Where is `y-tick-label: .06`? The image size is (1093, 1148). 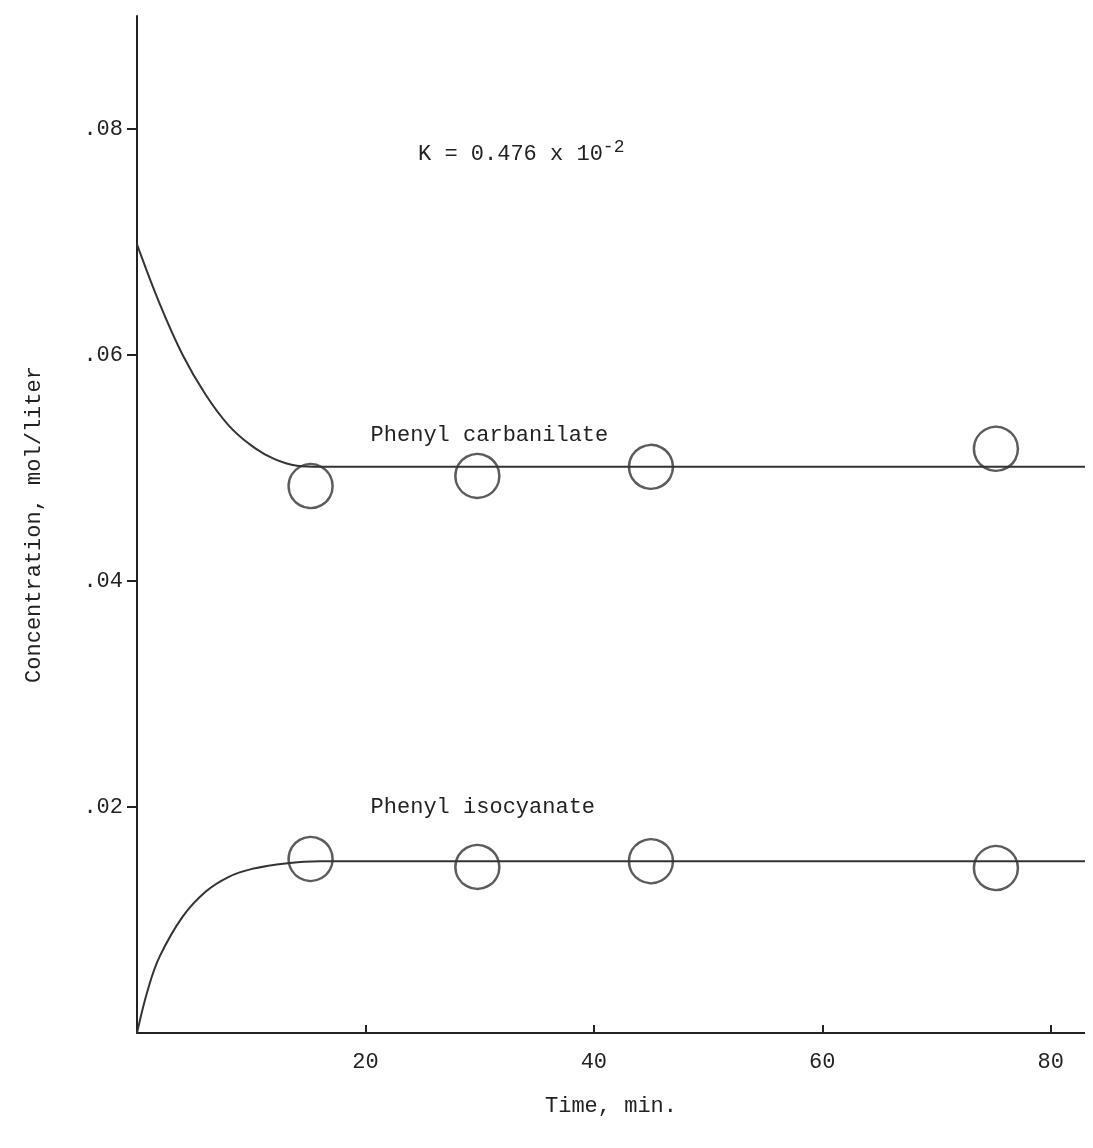
y-tick-label: .06 is located at coordinates (103, 355).